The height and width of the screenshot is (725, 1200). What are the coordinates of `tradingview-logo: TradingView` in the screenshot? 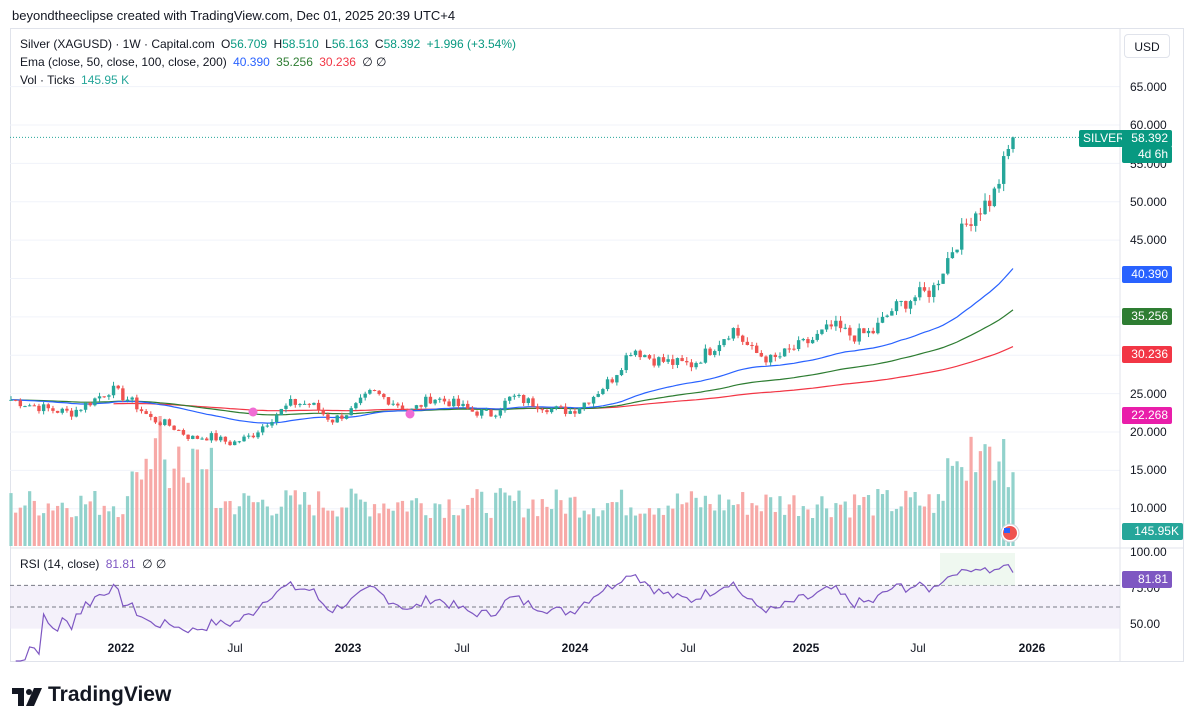 It's located at (91, 695).